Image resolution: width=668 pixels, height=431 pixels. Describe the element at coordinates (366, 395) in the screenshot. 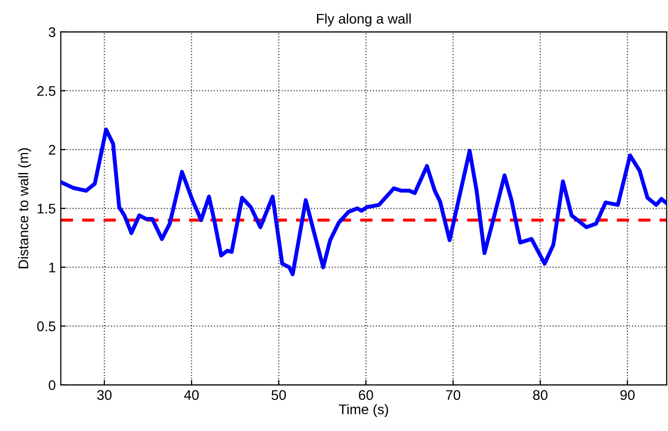

I see `x-tick-label: 60` at that location.